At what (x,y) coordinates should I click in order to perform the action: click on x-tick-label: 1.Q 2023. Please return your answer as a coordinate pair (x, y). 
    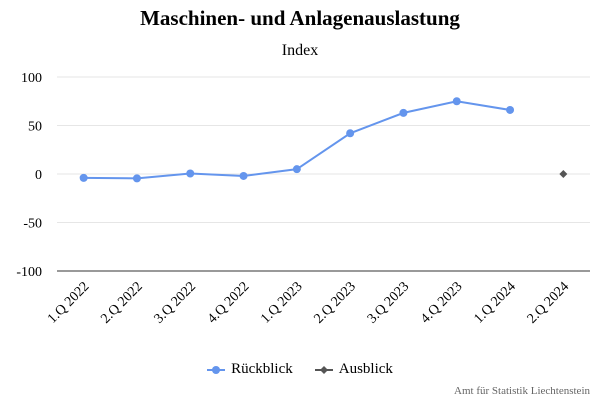
    Looking at the image, I should click on (281, 302).